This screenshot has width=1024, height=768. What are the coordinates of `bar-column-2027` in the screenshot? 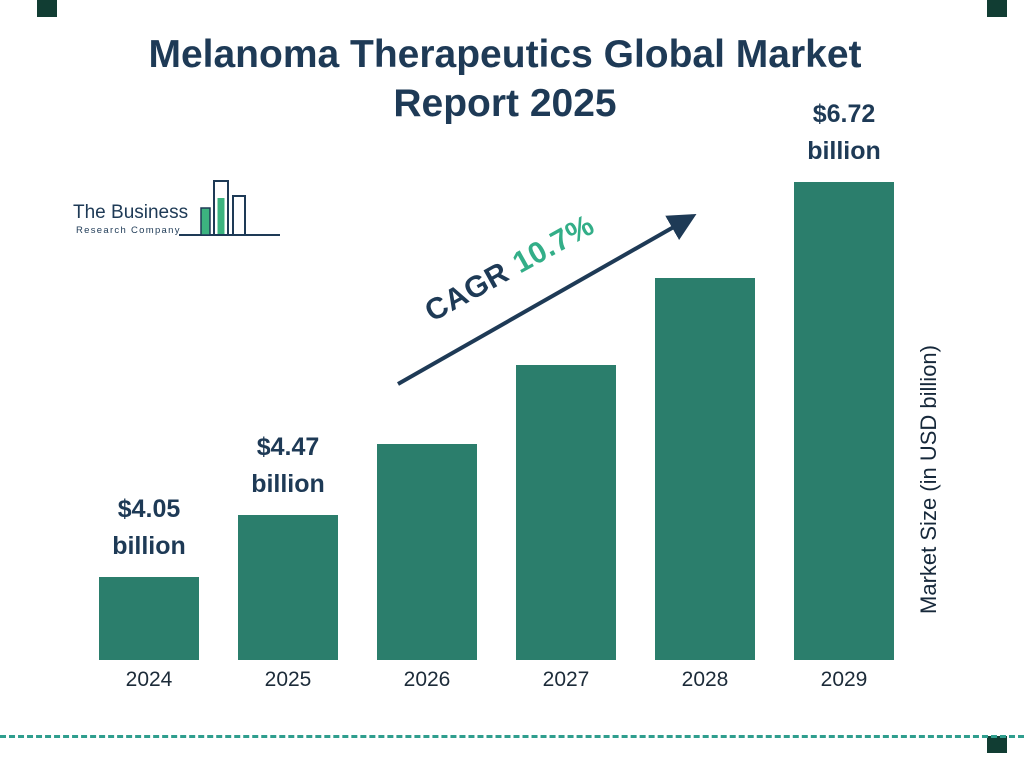 It's located at (566, 400).